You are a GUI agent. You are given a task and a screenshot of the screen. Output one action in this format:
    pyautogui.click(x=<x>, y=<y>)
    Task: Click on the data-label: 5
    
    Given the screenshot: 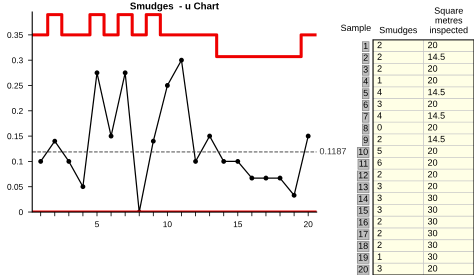 What is the action you would take?
    pyautogui.click(x=379, y=151)
    